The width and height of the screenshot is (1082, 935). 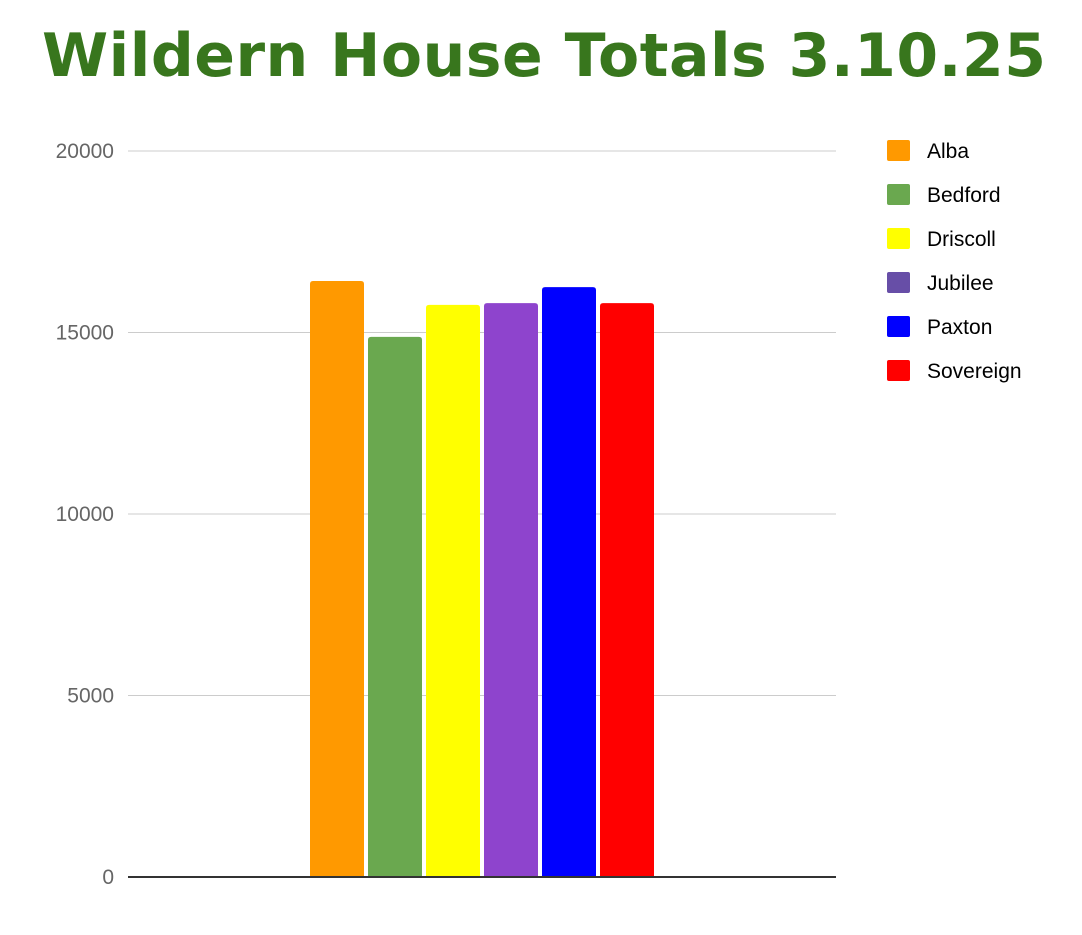 I want to click on legend-label-paxton: Paxton, so click(x=959, y=327).